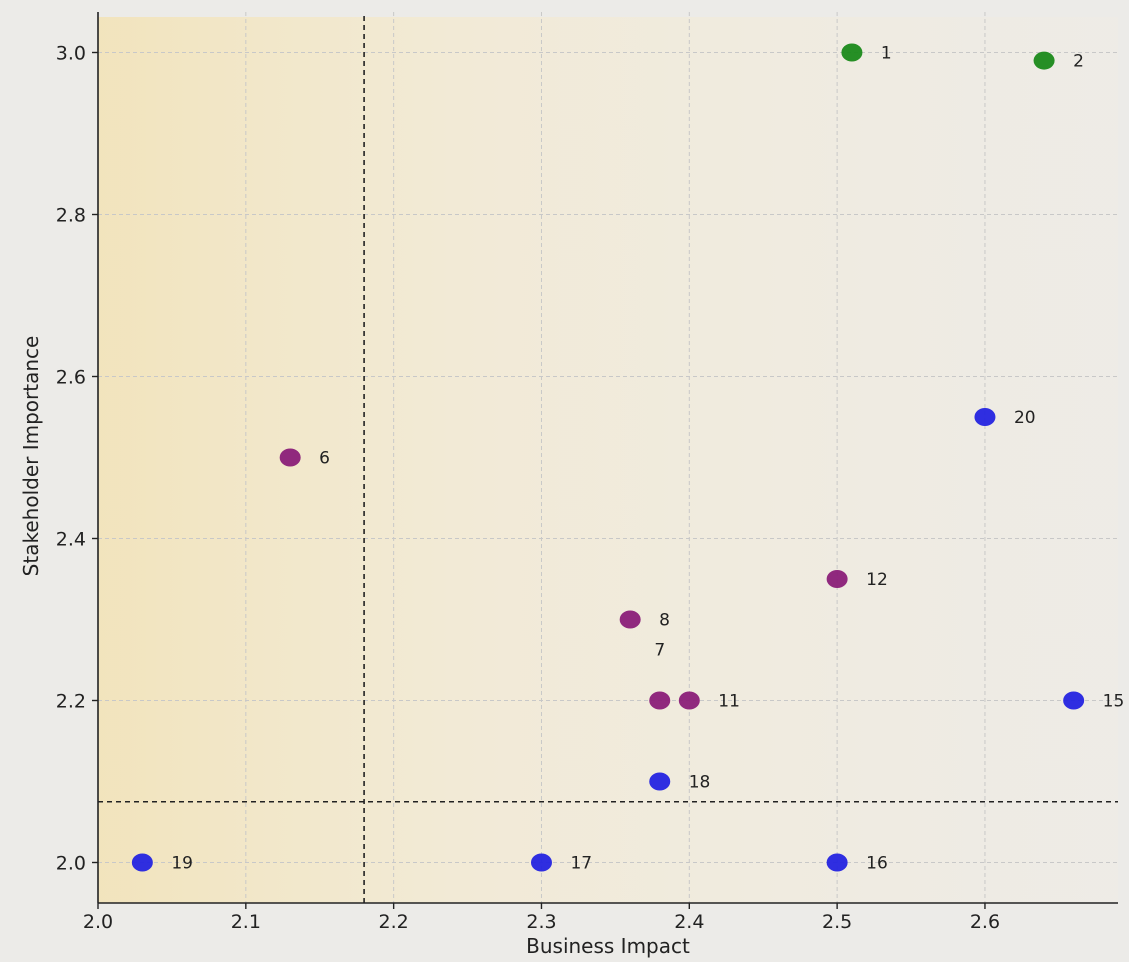 This screenshot has height=962, width=1129. I want to click on point-label-2: 2, so click(1078, 62).